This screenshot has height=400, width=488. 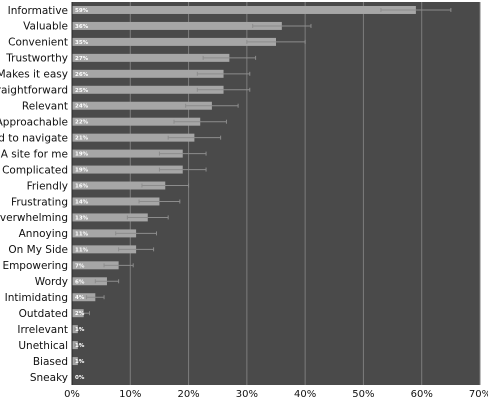 What do you see at coordinates (130, 394) in the screenshot?
I see `x-tick-label: 10%` at bounding box center [130, 394].